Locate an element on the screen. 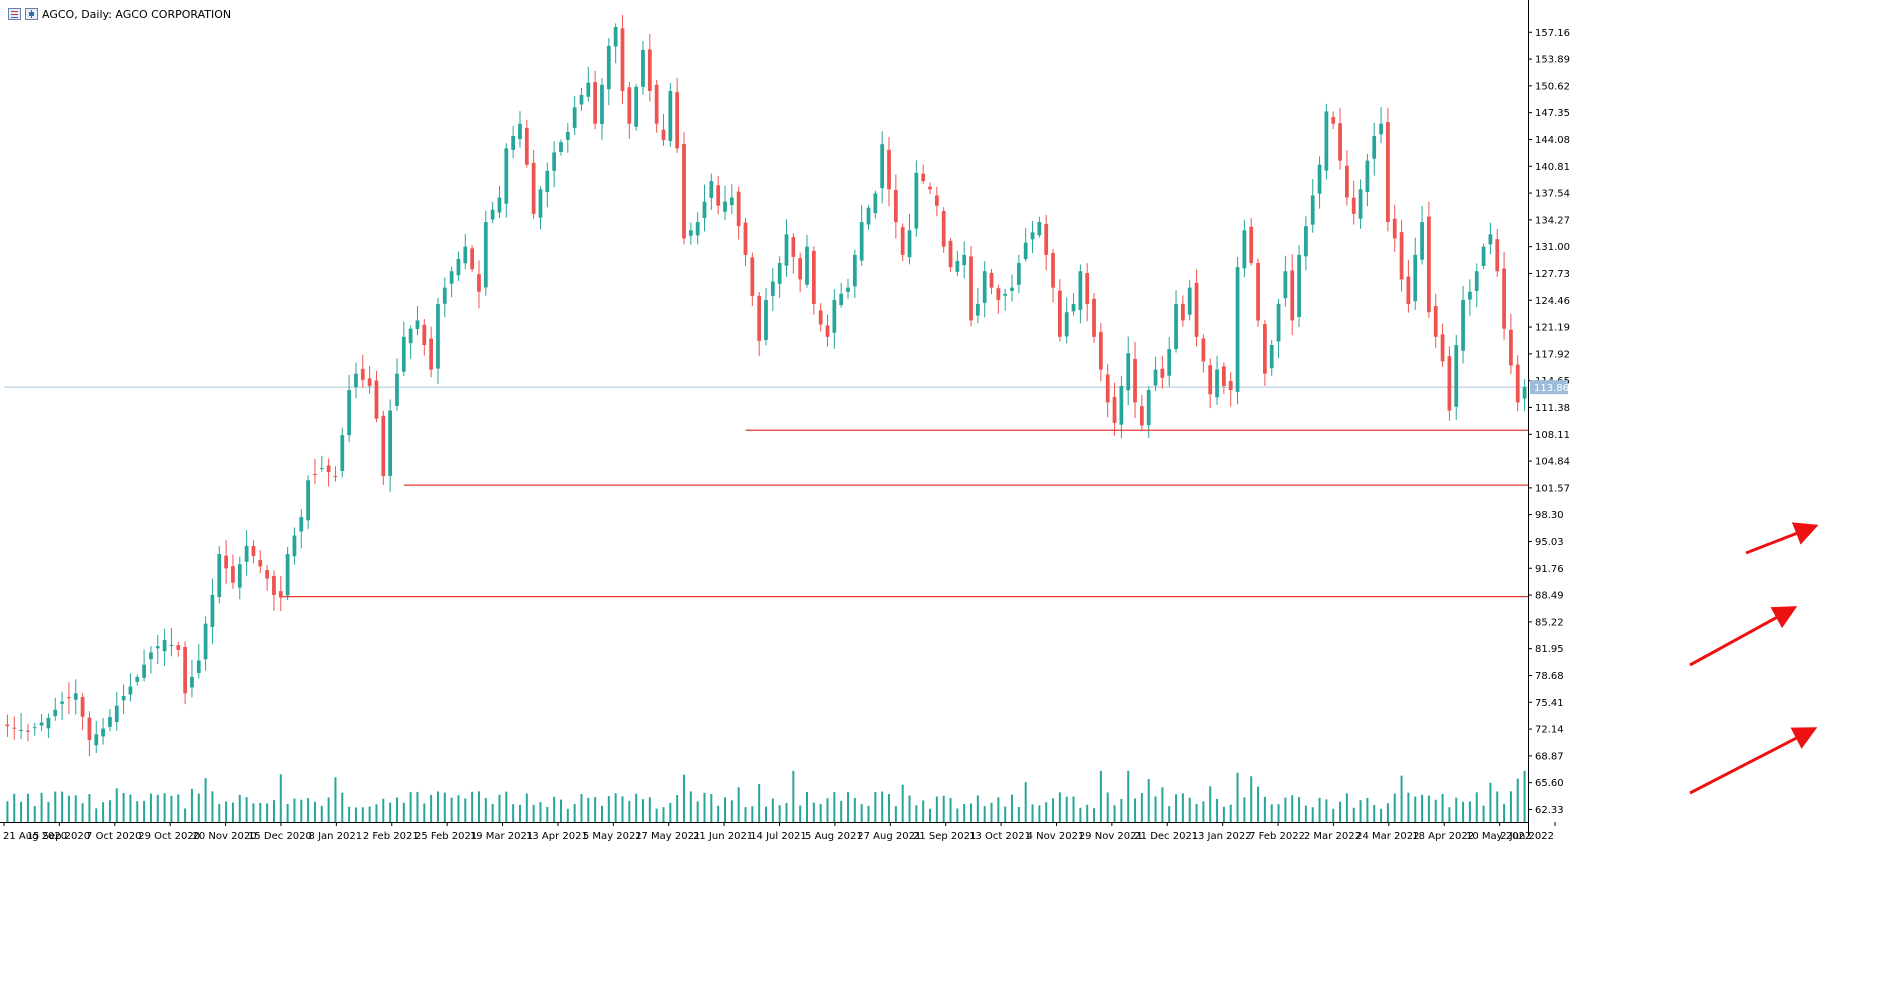 The width and height of the screenshot is (1882, 1008). candlestick-mode-icon is located at coordinates (31, 14).